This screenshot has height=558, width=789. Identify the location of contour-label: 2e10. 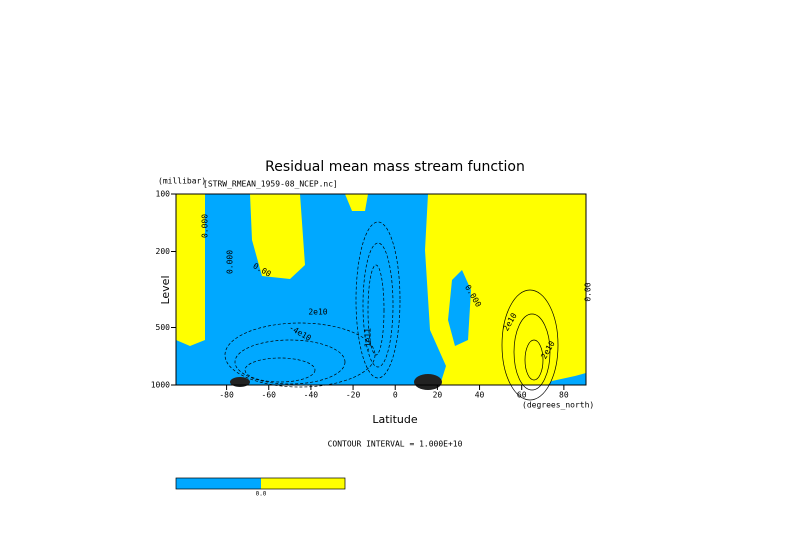
(317, 312).